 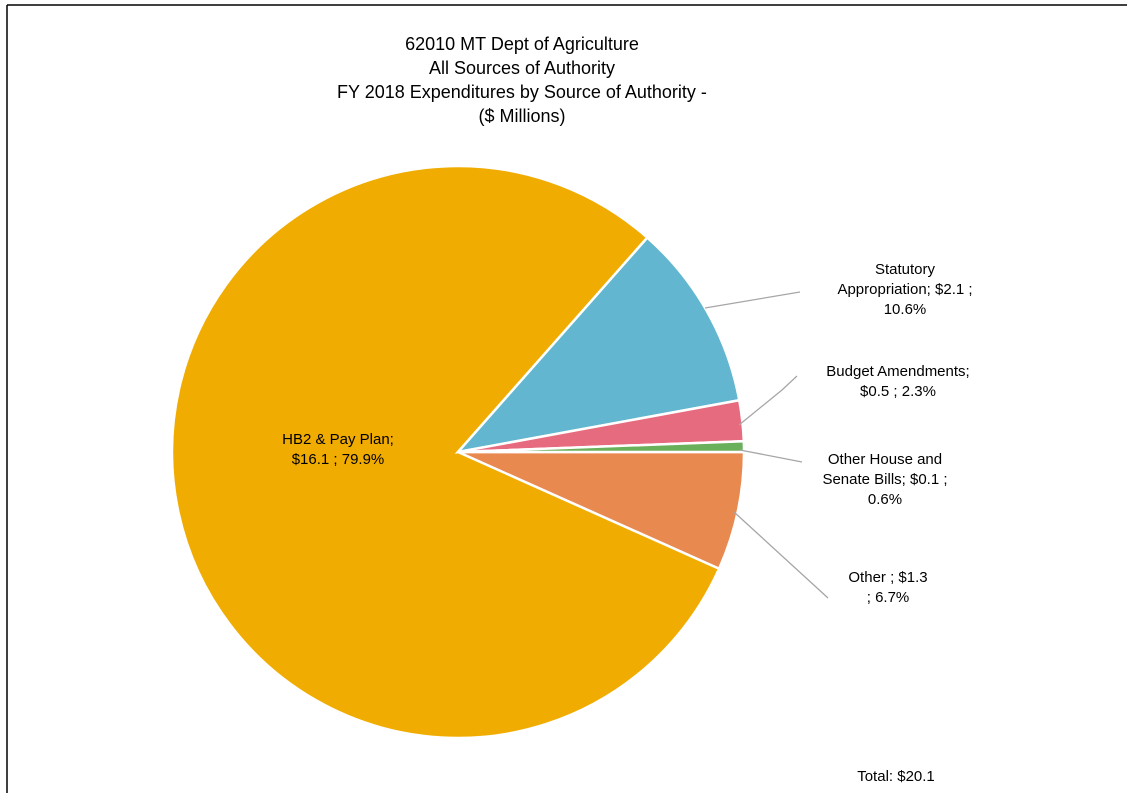 What do you see at coordinates (897, 371) in the screenshot?
I see `data-label: Budget Amendments;` at bounding box center [897, 371].